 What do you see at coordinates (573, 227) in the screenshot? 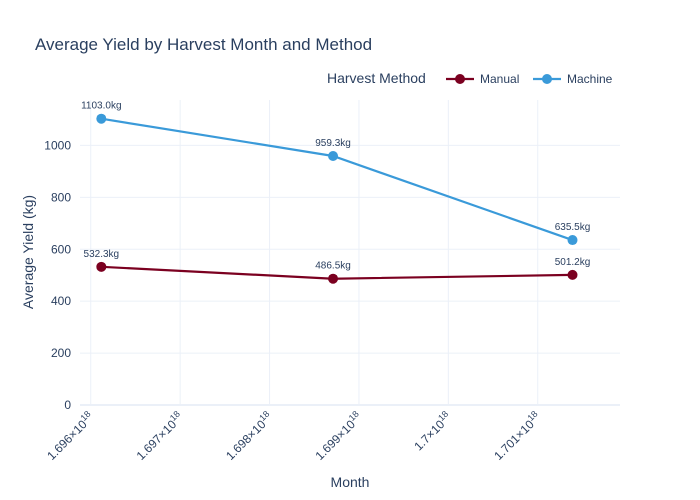
I see `data-label: 635.5kg` at bounding box center [573, 227].